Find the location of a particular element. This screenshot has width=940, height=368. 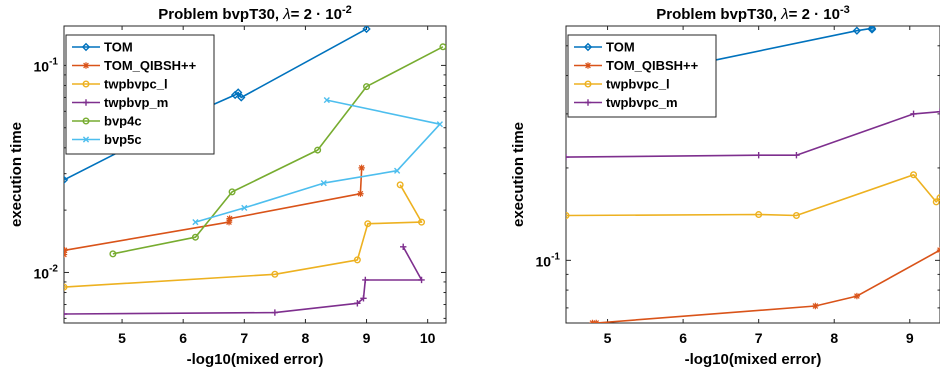

legend-label: twpbvp_m is located at coordinates (136, 102).